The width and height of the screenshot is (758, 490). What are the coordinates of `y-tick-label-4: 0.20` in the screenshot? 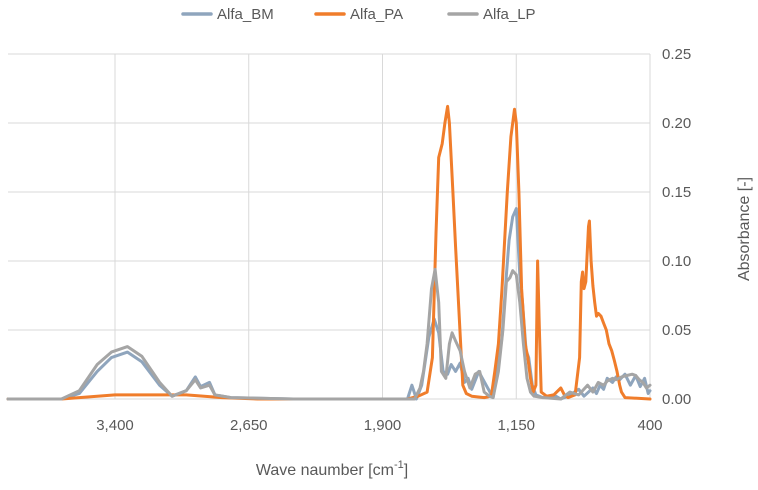 It's located at (676, 123).